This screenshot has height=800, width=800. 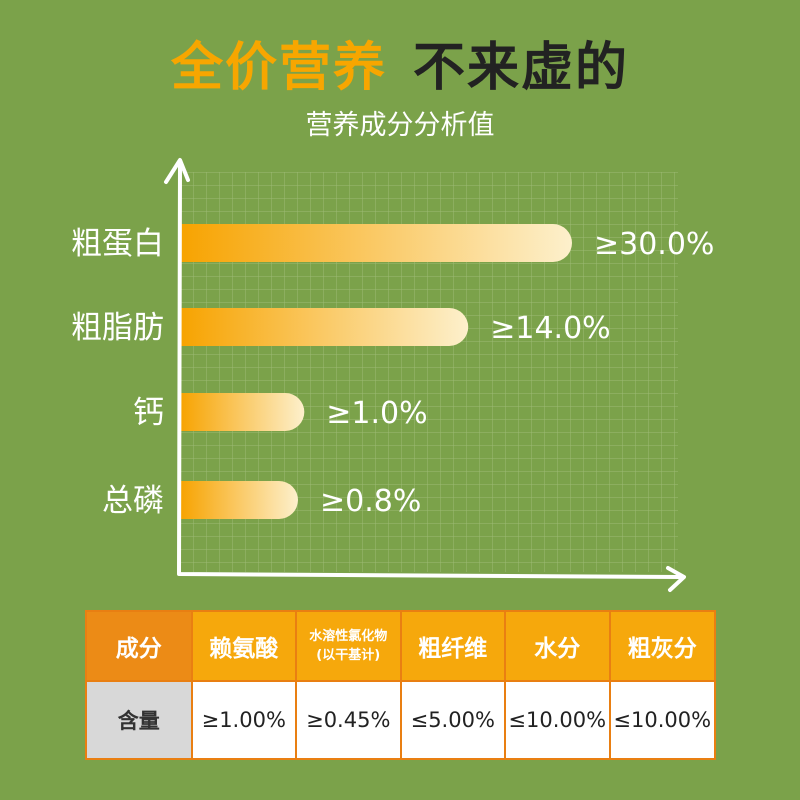 I want to click on category-label: 钙, so click(x=148, y=413).